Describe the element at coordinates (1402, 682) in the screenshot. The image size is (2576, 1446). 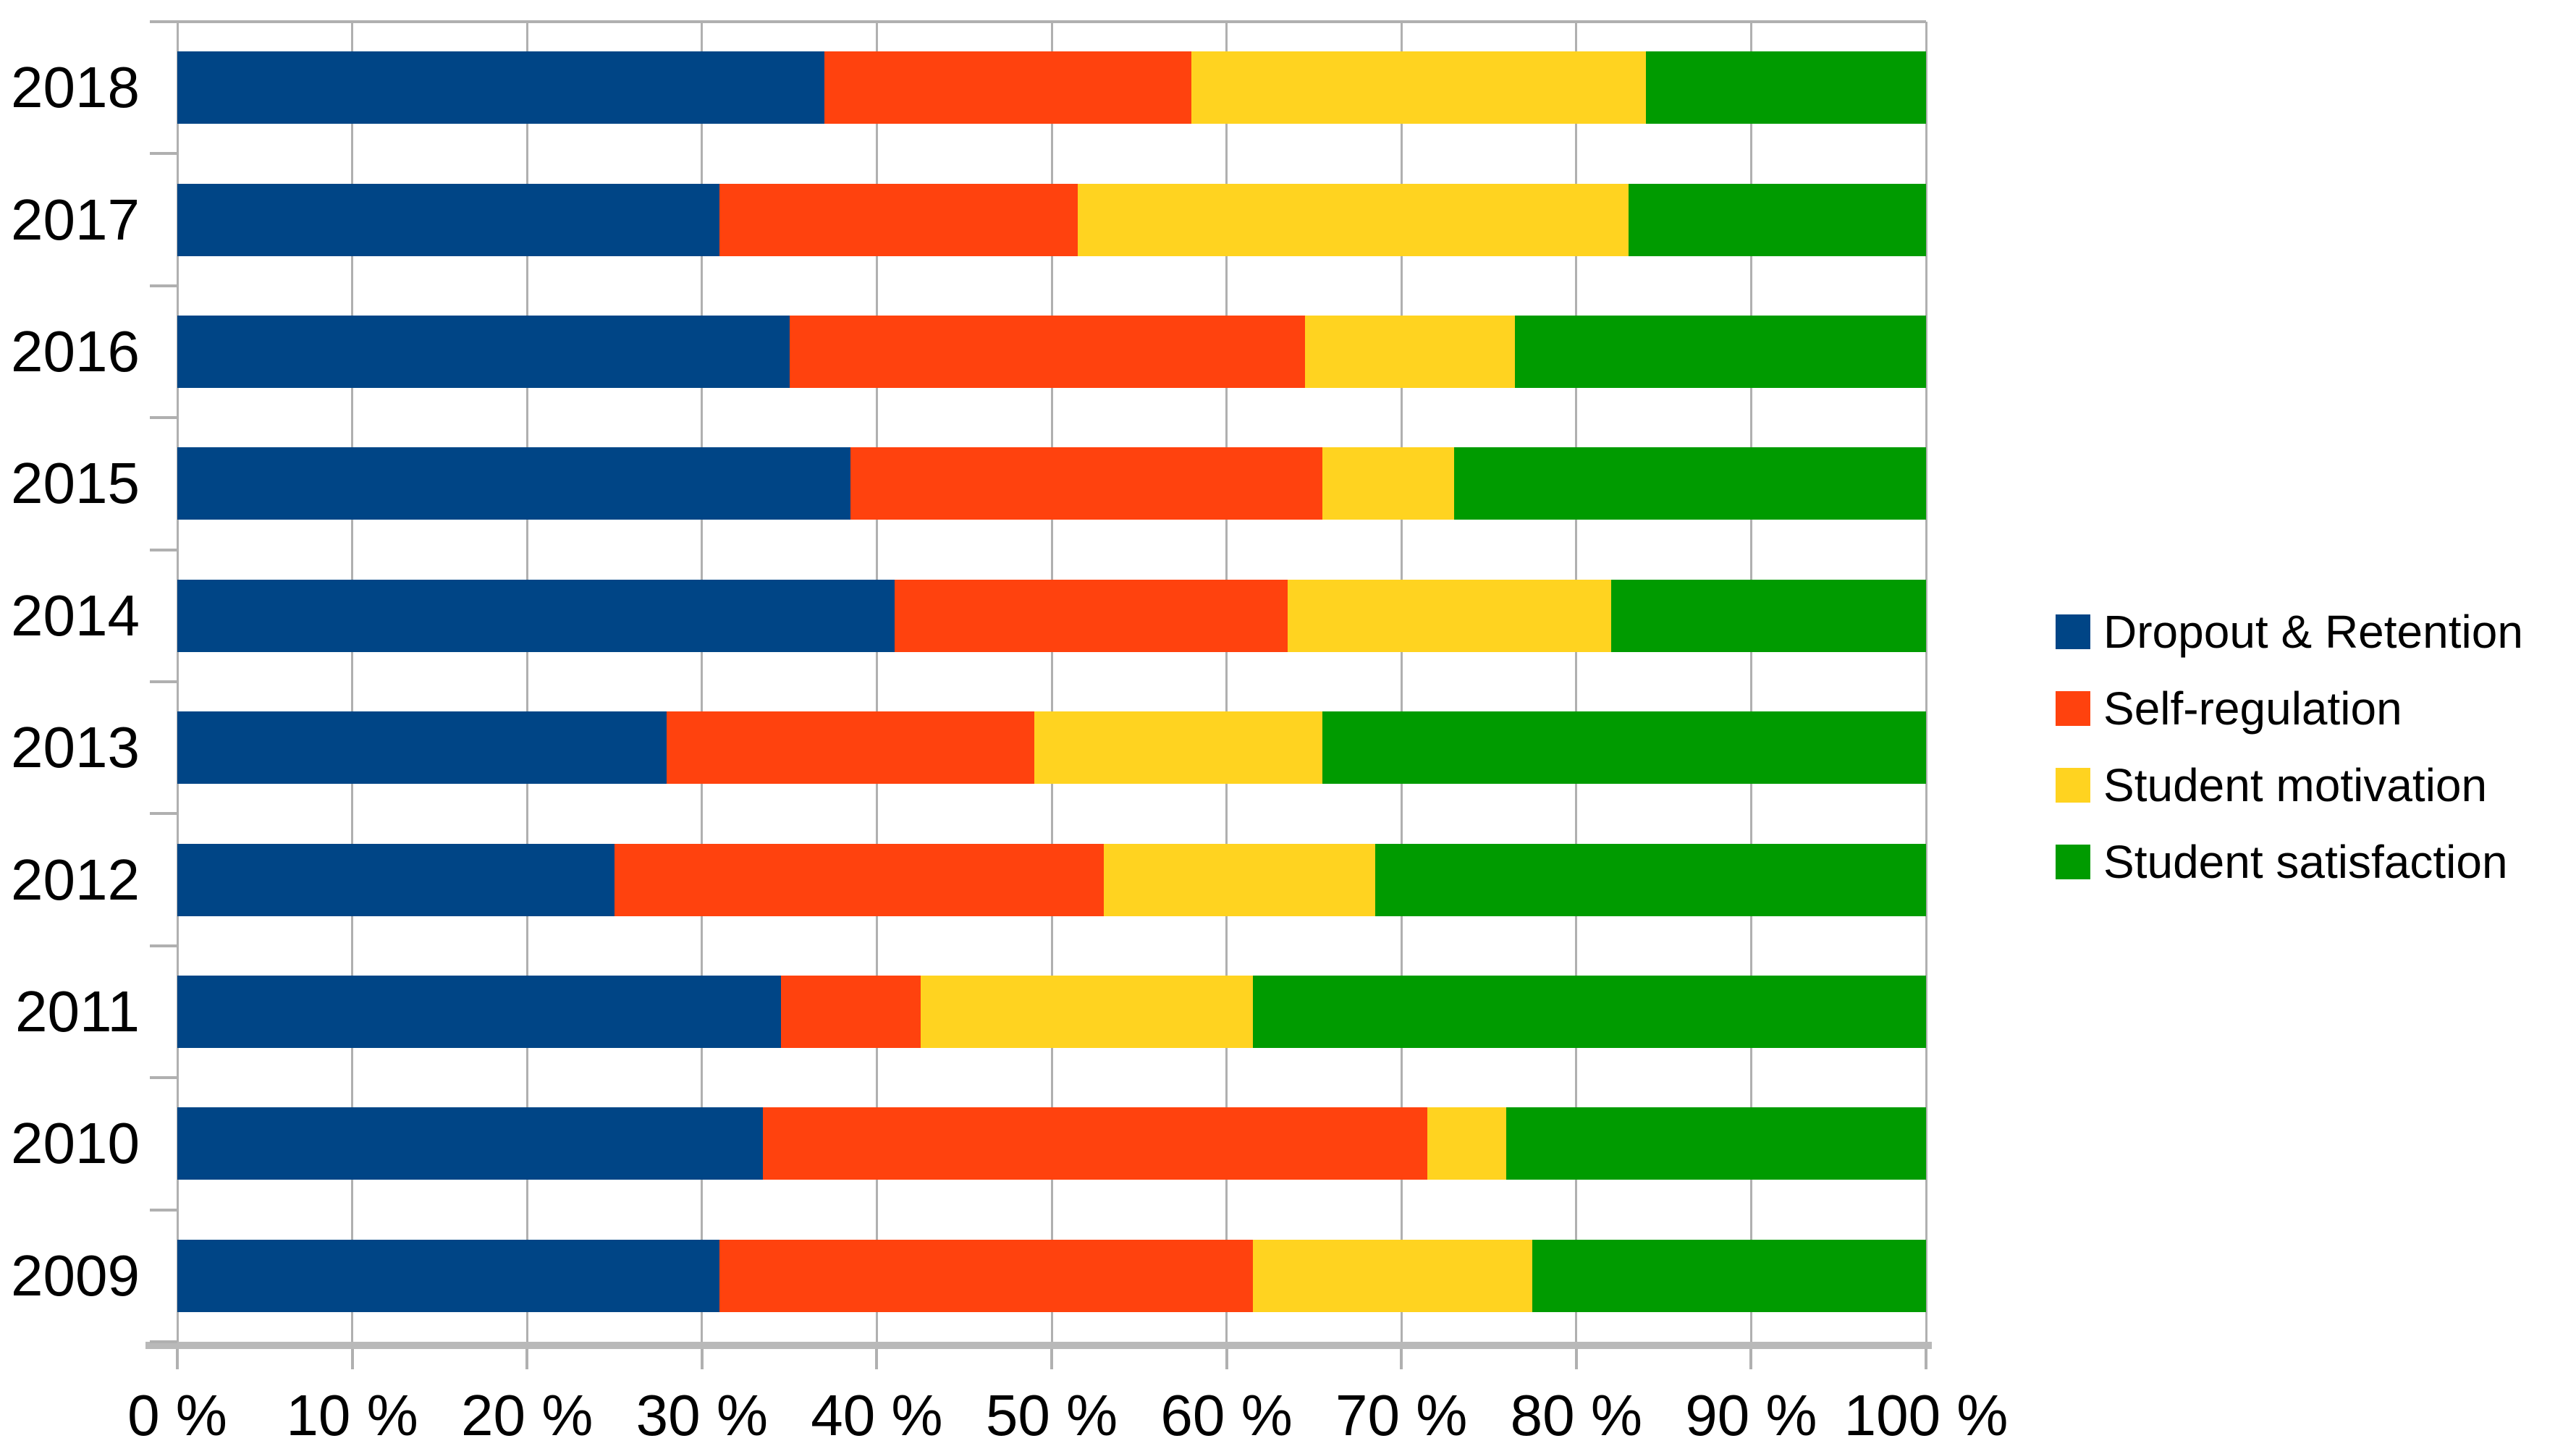
I see `gridline-70-percent` at that location.